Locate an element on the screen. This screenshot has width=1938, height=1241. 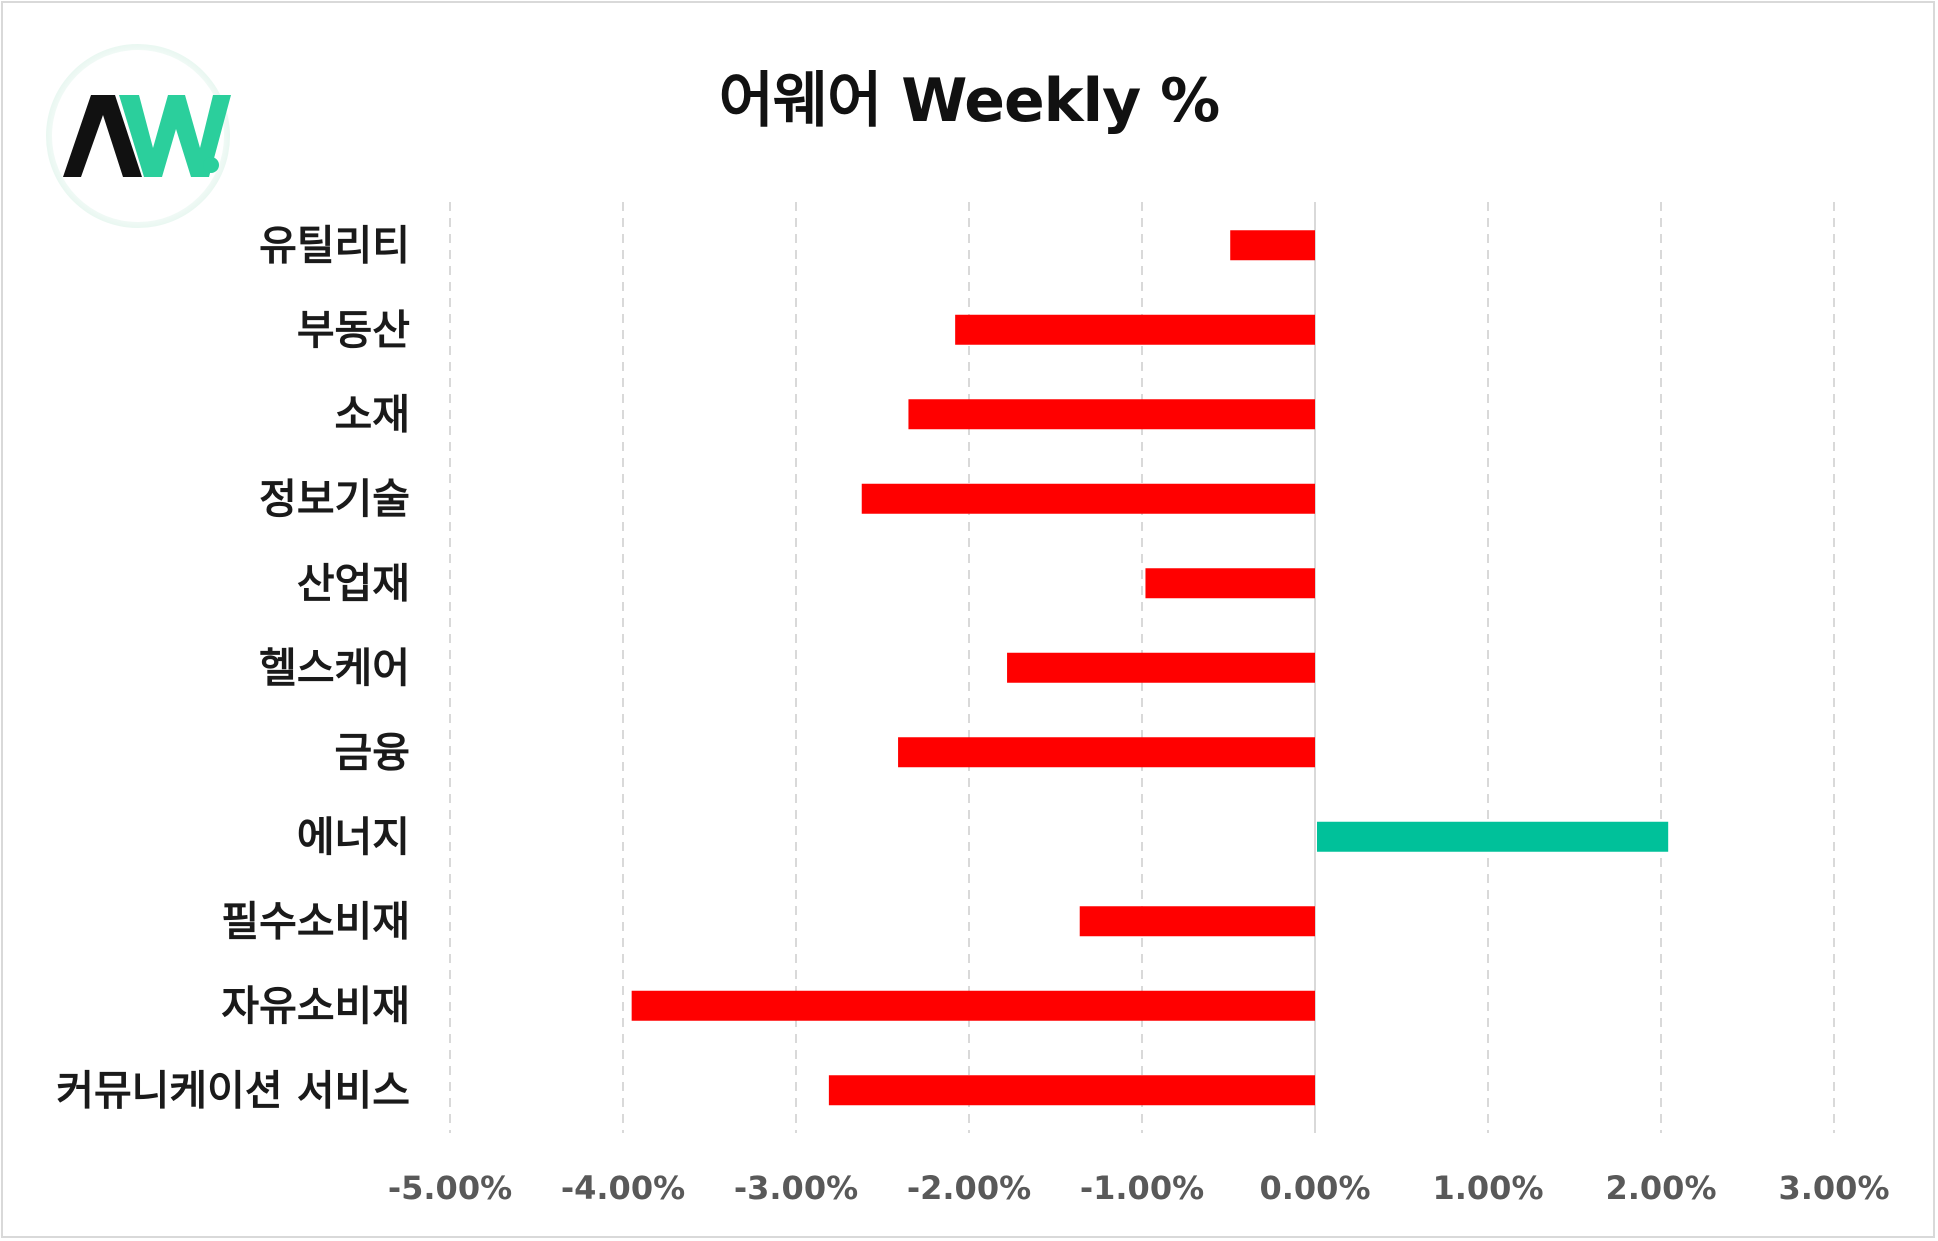
x-tick-label: -4.00% is located at coordinates (623, 1188).